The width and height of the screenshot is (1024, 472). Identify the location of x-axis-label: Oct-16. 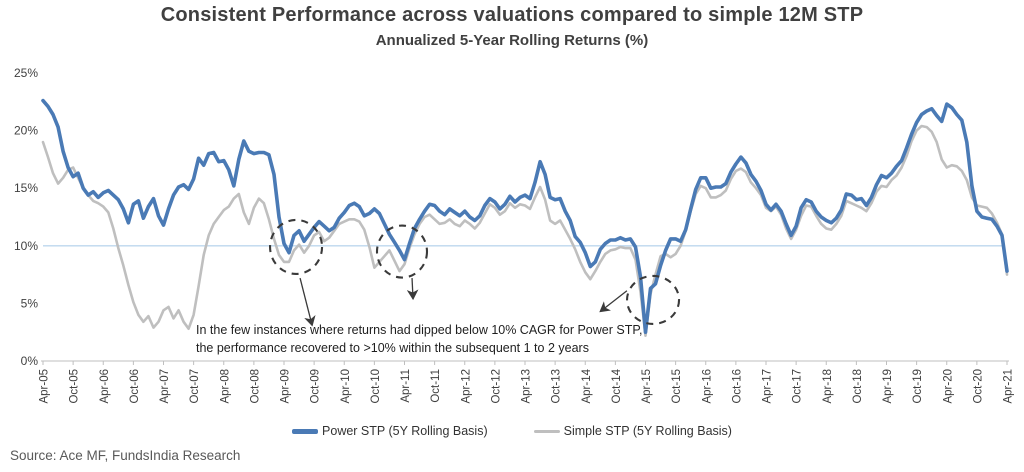
(737, 386).